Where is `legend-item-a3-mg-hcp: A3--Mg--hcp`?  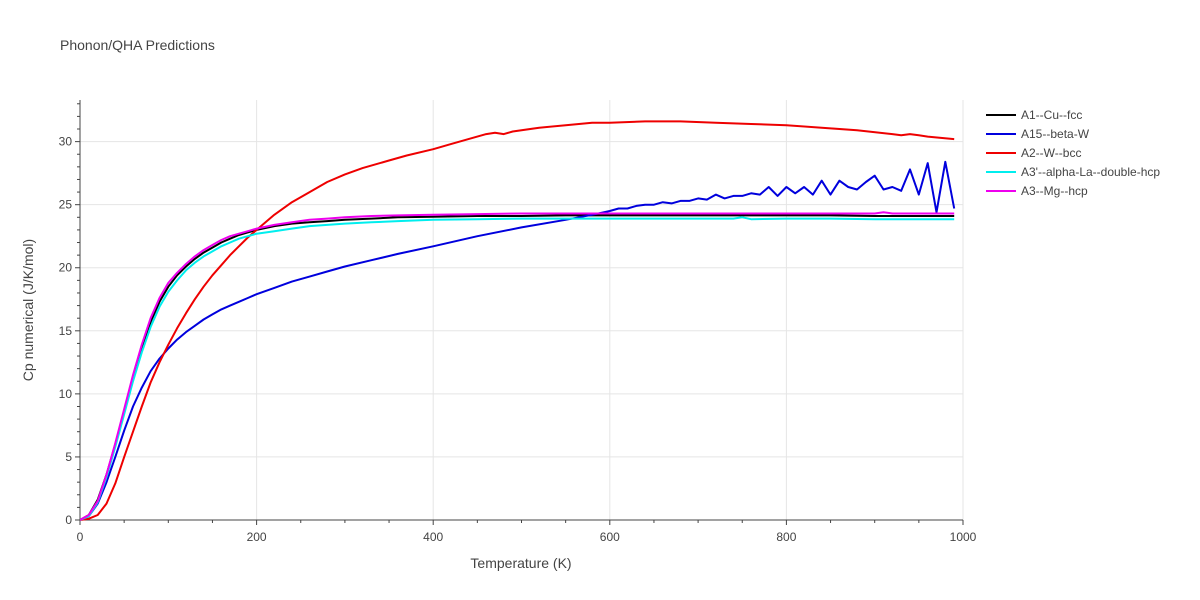 legend-item-a3-mg-hcp: A3--Mg--hcp is located at coordinates (1037, 191).